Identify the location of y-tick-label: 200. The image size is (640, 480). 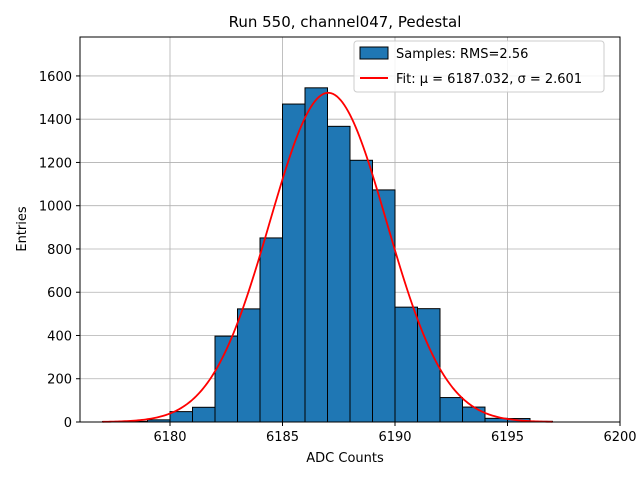
(59, 380).